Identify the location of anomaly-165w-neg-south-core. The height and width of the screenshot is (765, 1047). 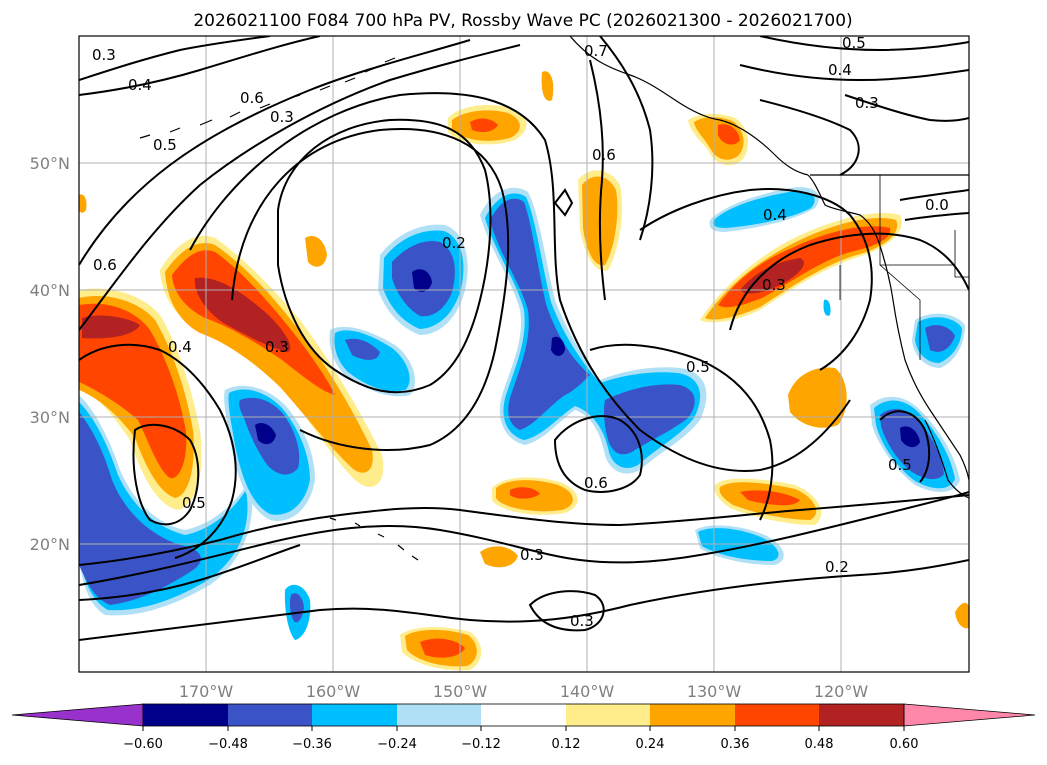
(296, 608).